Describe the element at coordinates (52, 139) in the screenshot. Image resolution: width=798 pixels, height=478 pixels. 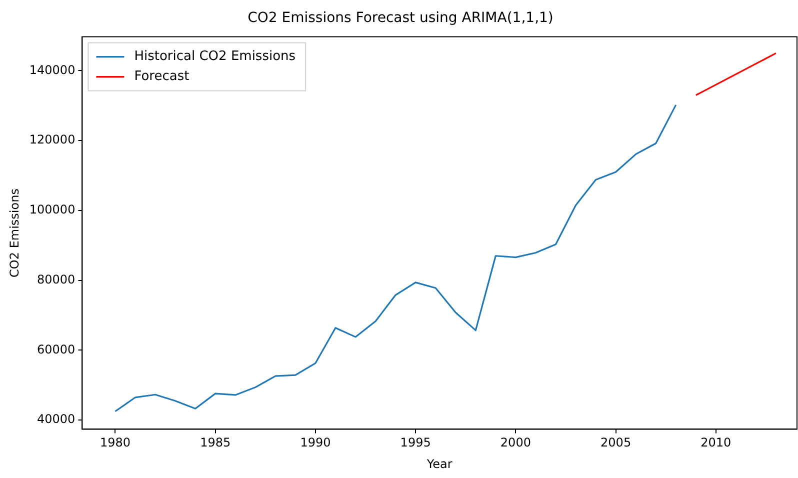
I see `y-tick-label: 120000` at that location.